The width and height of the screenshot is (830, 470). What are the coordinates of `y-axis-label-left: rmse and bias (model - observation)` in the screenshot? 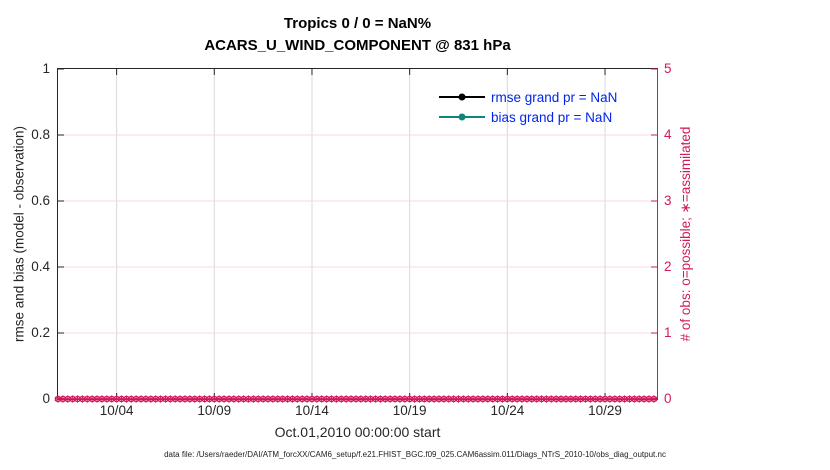 It's located at (19, 234).